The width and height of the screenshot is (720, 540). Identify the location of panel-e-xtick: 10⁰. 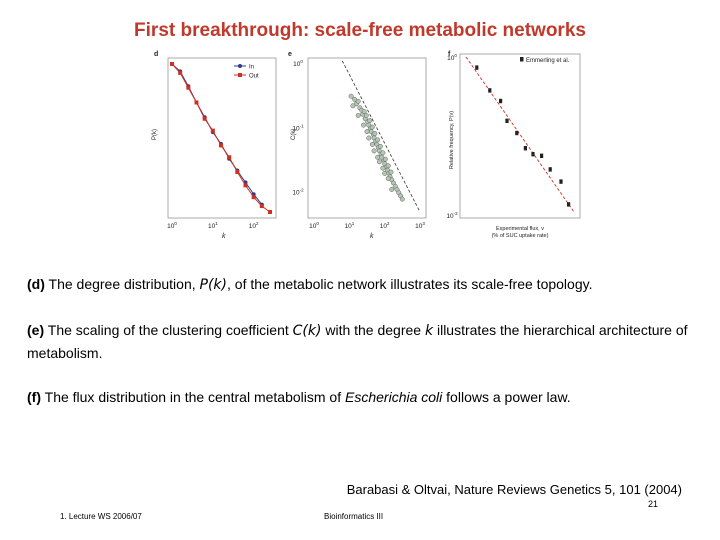
(314, 225).